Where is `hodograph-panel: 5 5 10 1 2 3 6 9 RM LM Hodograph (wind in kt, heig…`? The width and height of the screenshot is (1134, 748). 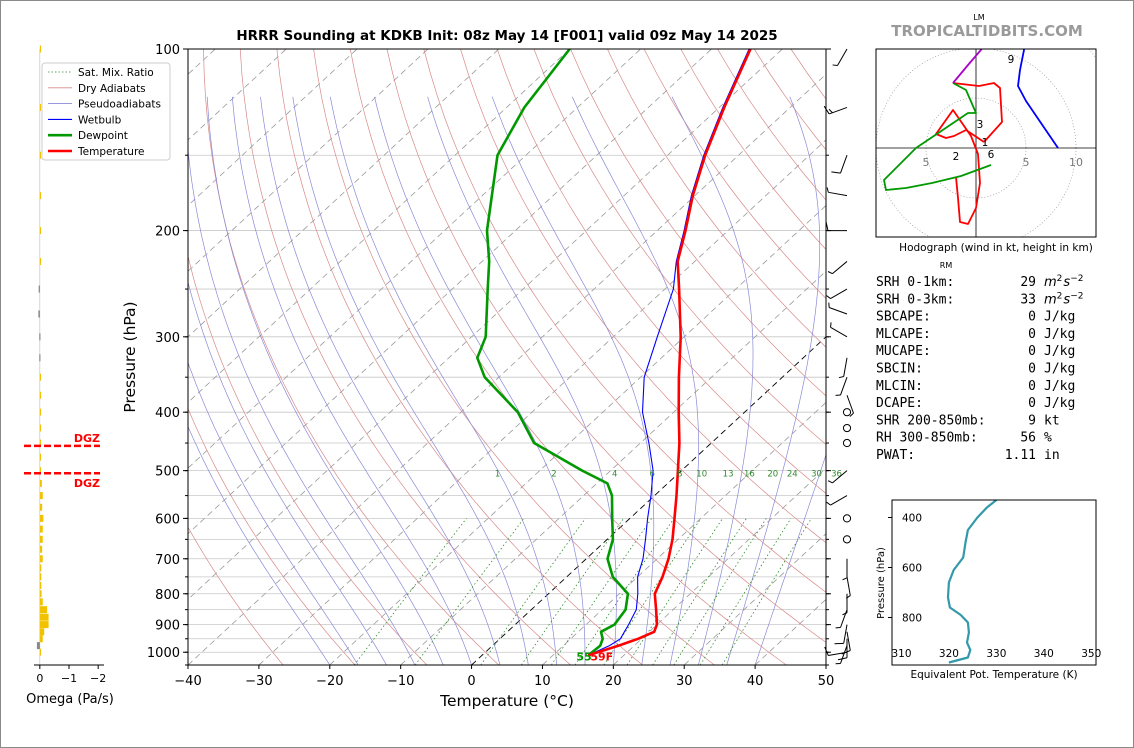 hodograph-panel: 5 5 10 1 2 3 6 9 RM LM Hodograph (wind in kt, heig… is located at coordinates (986, 141).